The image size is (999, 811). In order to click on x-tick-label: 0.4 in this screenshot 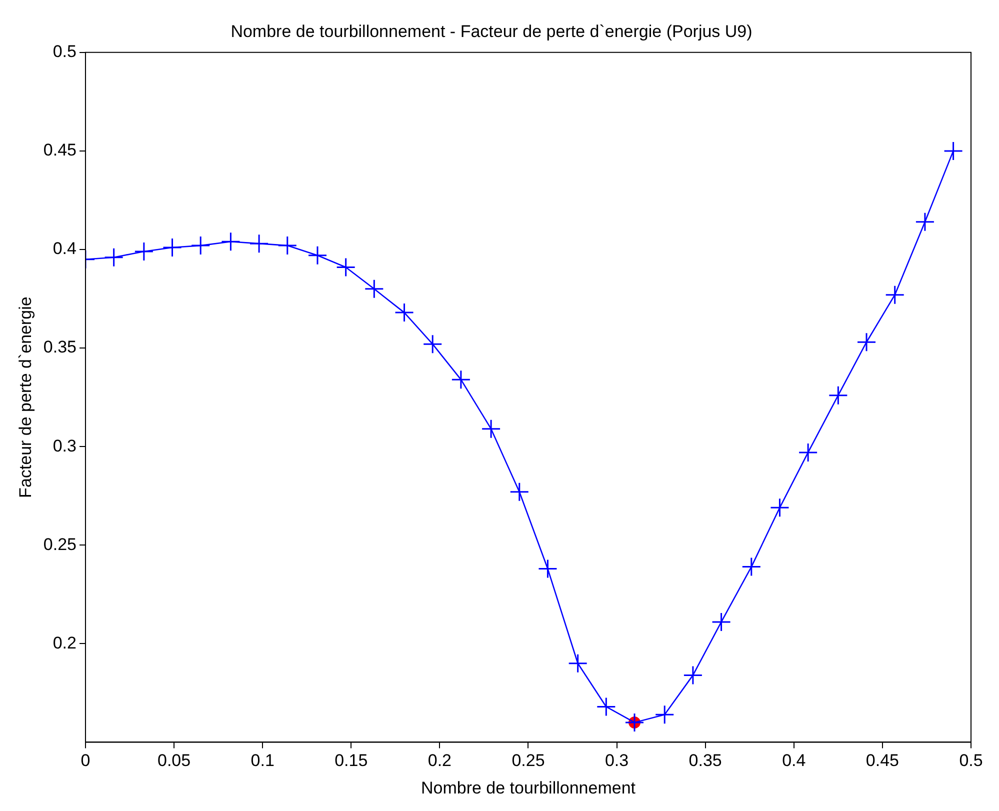, I will do `click(794, 760)`.